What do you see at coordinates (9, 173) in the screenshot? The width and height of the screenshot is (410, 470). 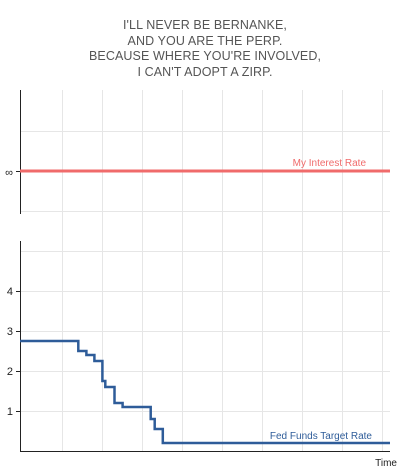 I see `y-tick-label-infinity: ∞` at bounding box center [9, 173].